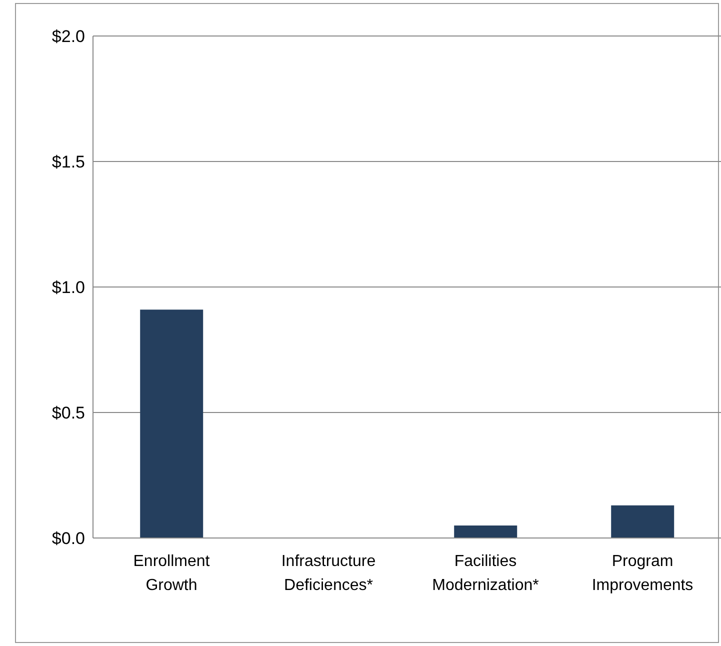  Describe the element at coordinates (68, 538) in the screenshot. I see `y-tick-label: $0.0` at that location.